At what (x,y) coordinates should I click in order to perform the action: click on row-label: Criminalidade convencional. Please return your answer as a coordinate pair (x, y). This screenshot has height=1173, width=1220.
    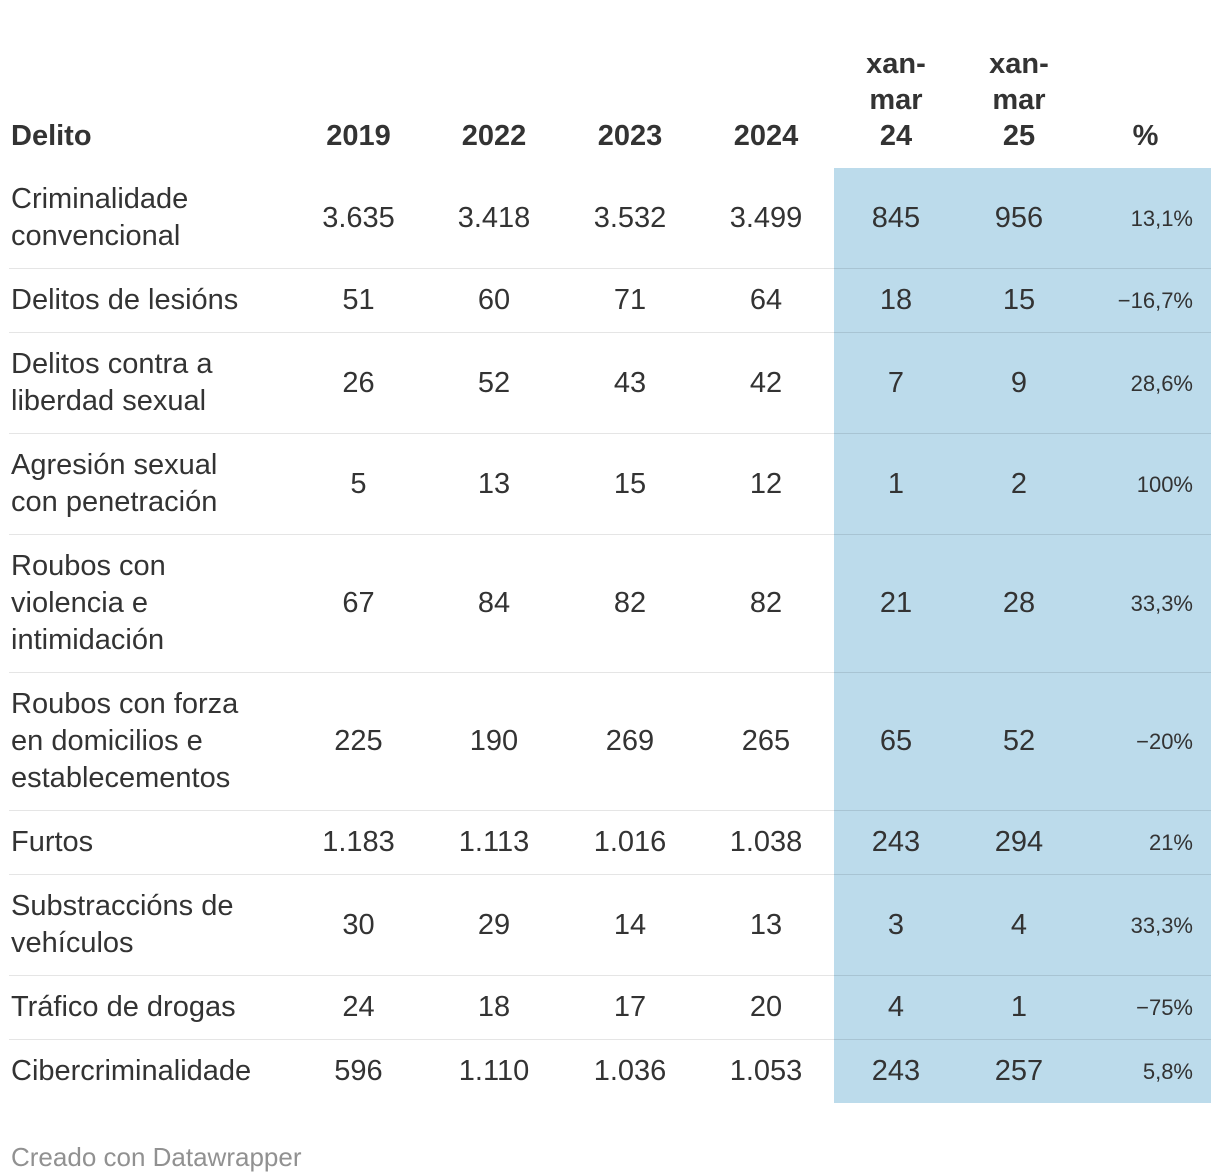
    Looking at the image, I should click on (100, 217).